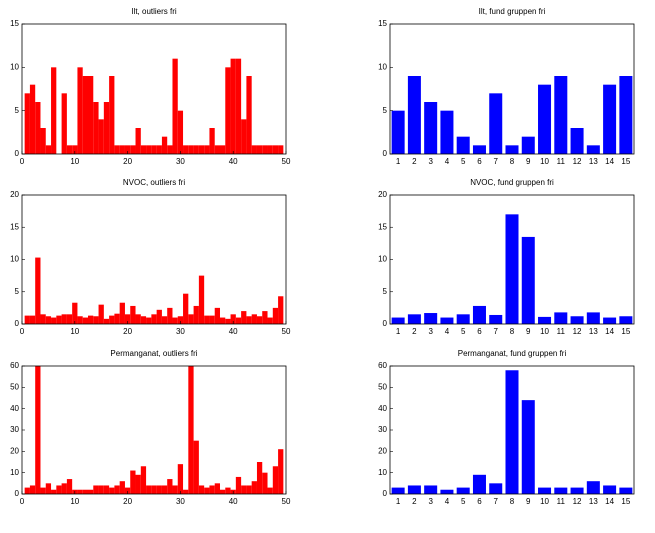  Describe the element at coordinates (286, 331) in the screenshot. I see `x-tick-label: 50` at that location.